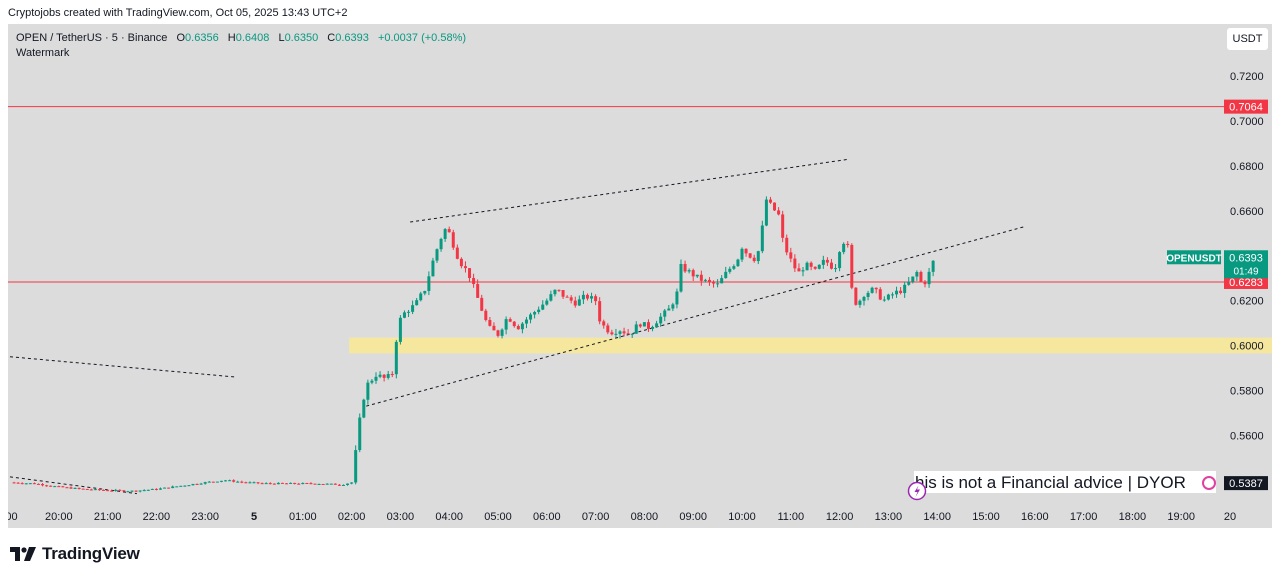 The width and height of the screenshot is (1280, 581). Describe the element at coordinates (810, 345) in the screenshot. I see `demand-zone` at that location.